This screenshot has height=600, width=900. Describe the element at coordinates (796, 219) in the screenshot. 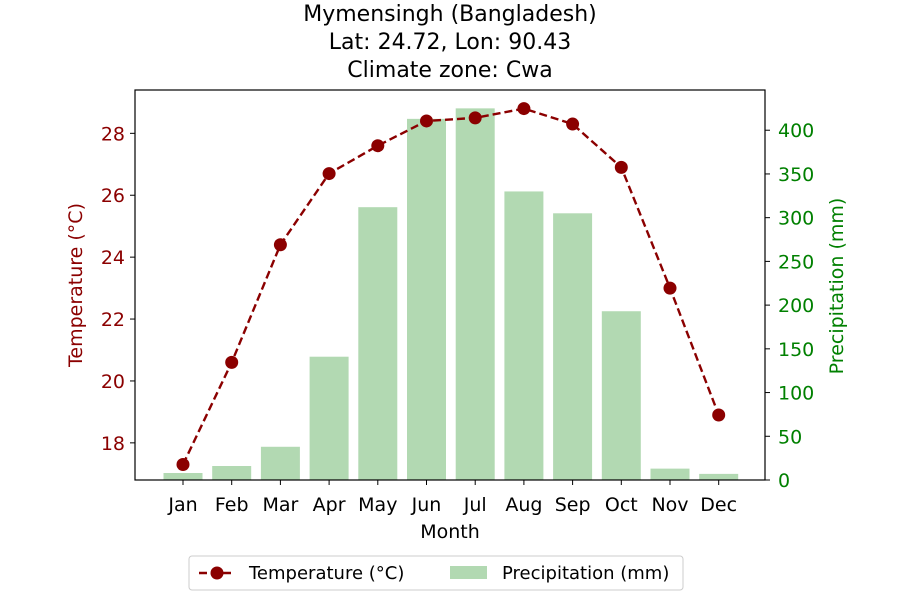

I see `y-right-tick-label: 300` at that location.